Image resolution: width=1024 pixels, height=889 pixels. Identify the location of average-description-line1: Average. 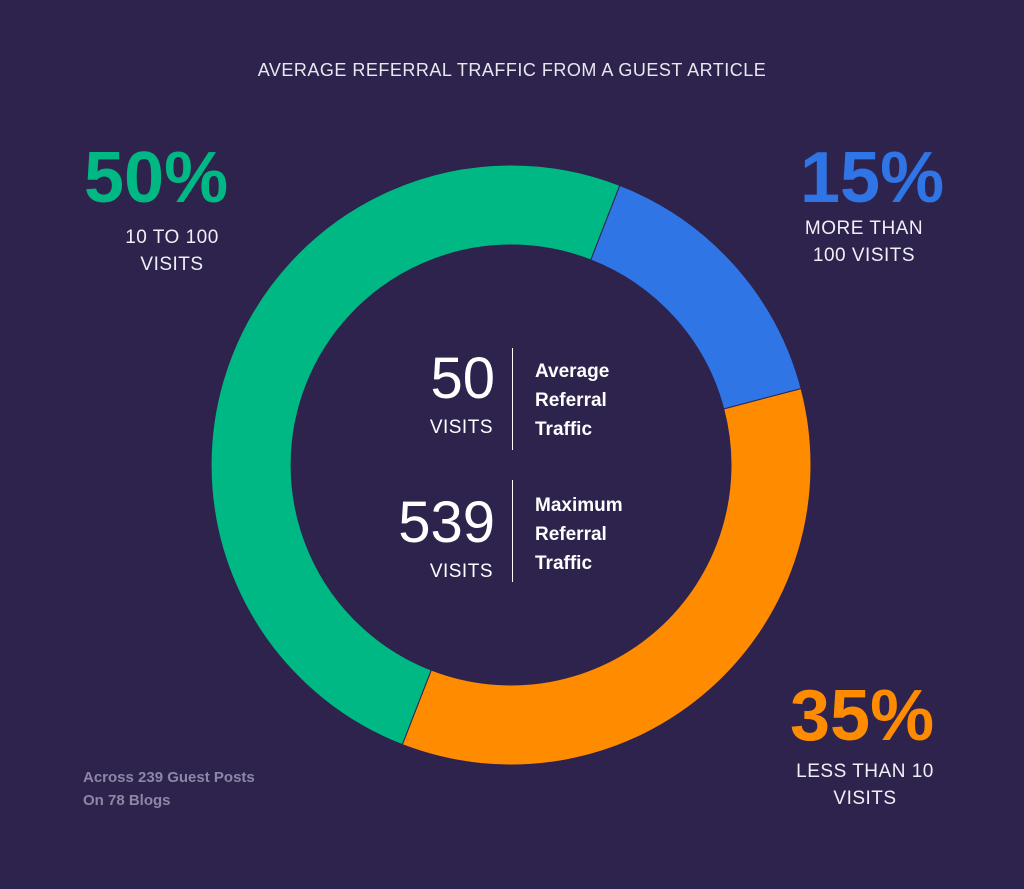
(572, 371).